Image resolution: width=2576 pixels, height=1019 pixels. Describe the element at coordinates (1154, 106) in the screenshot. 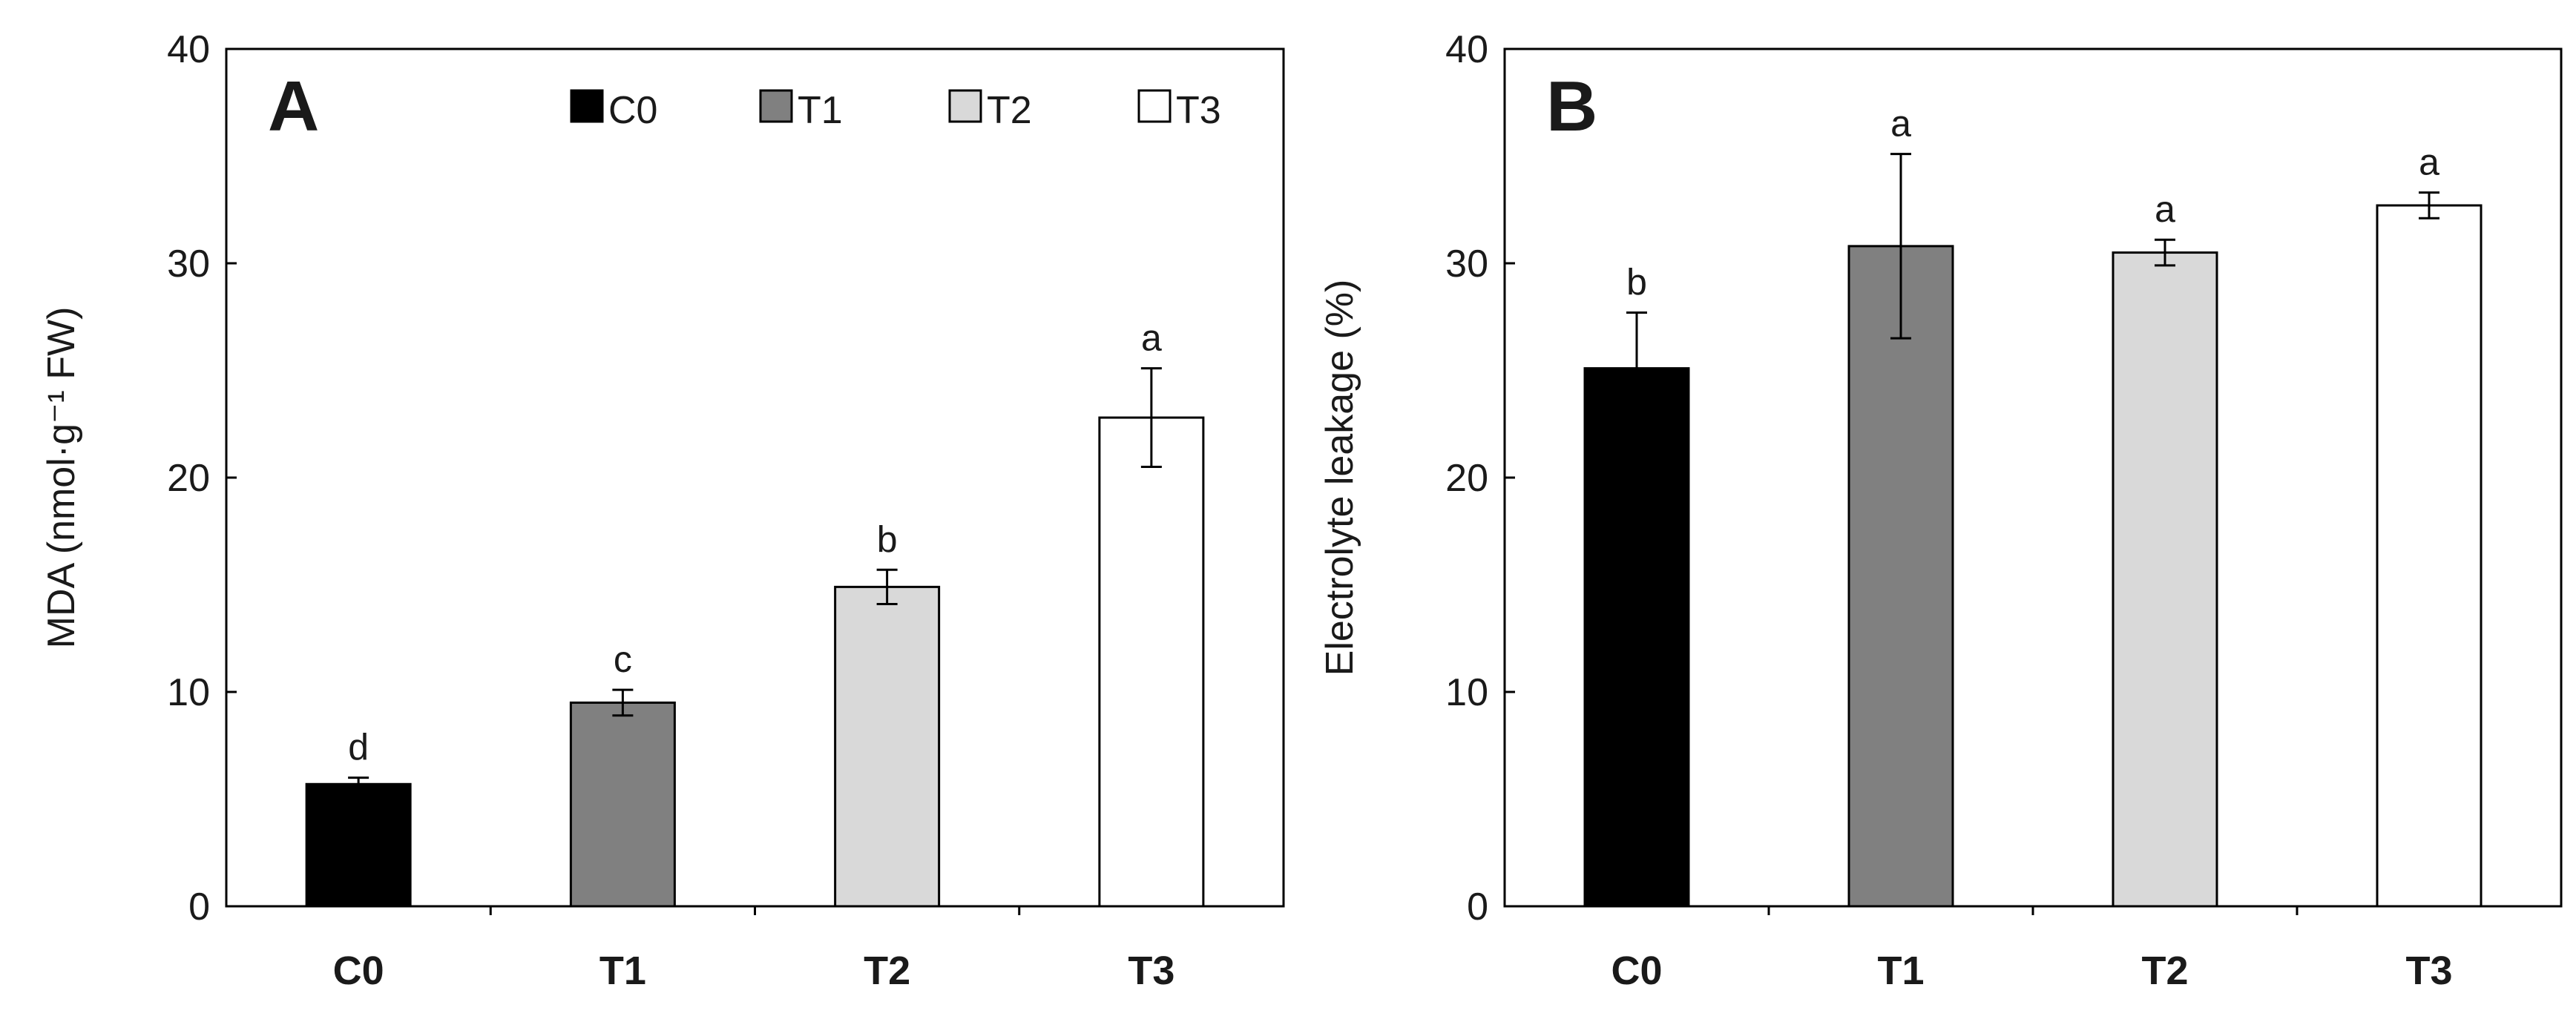

I see `legend-swatch-t3` at that location.